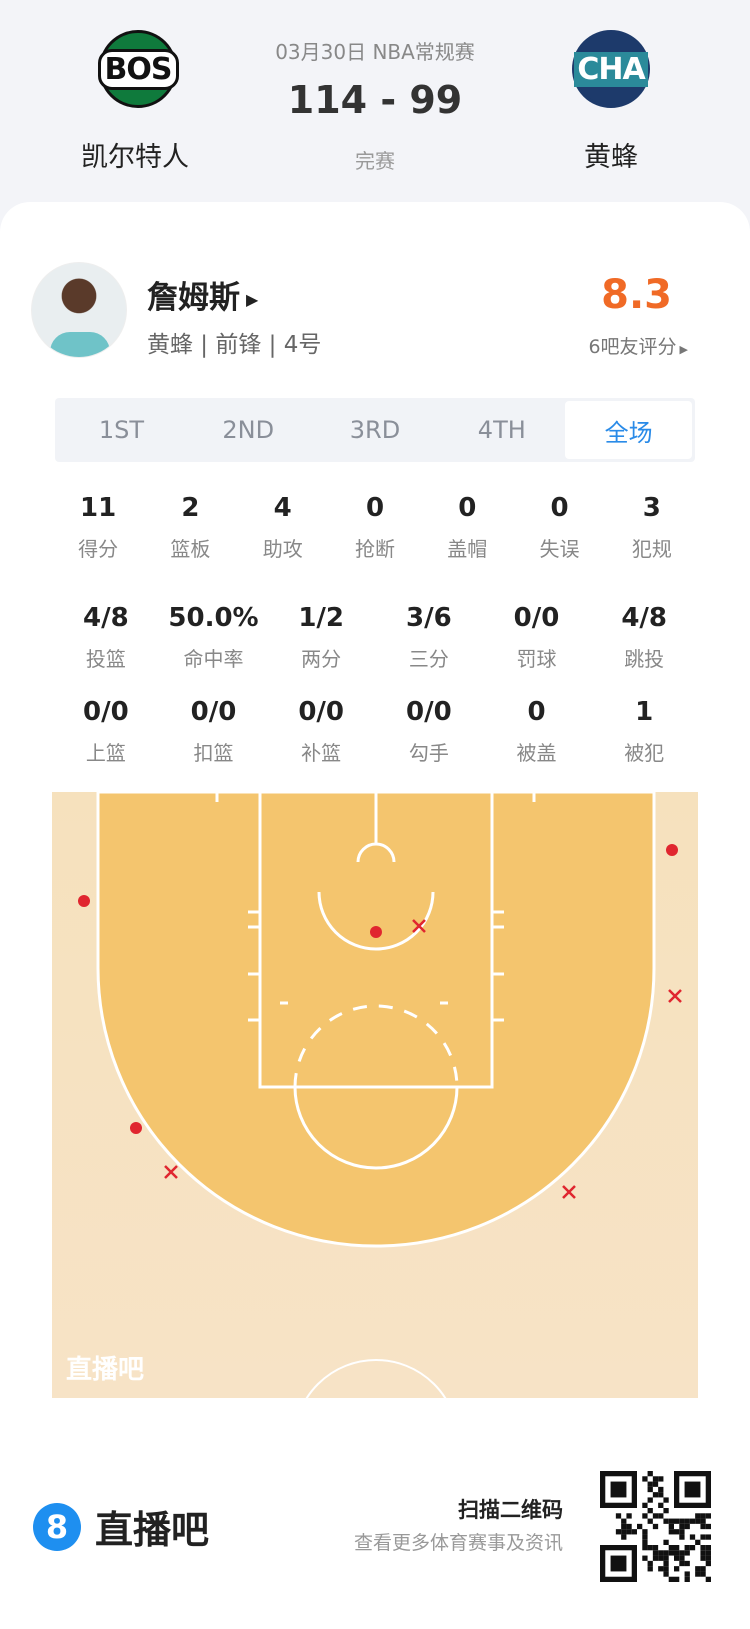 This screenshot has width=750, height=1629. I want to click on stat-label: 扣篮, so click(213, 753).